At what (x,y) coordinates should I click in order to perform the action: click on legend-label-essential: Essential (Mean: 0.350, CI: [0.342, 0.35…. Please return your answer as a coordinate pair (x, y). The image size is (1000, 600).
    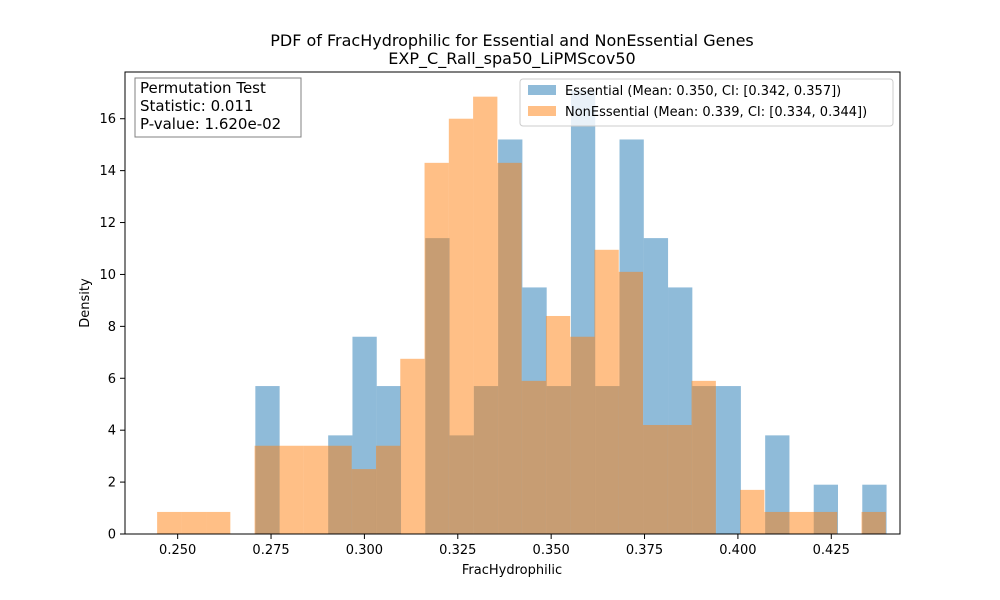
    Looking at the image, I should click on (703, 91).